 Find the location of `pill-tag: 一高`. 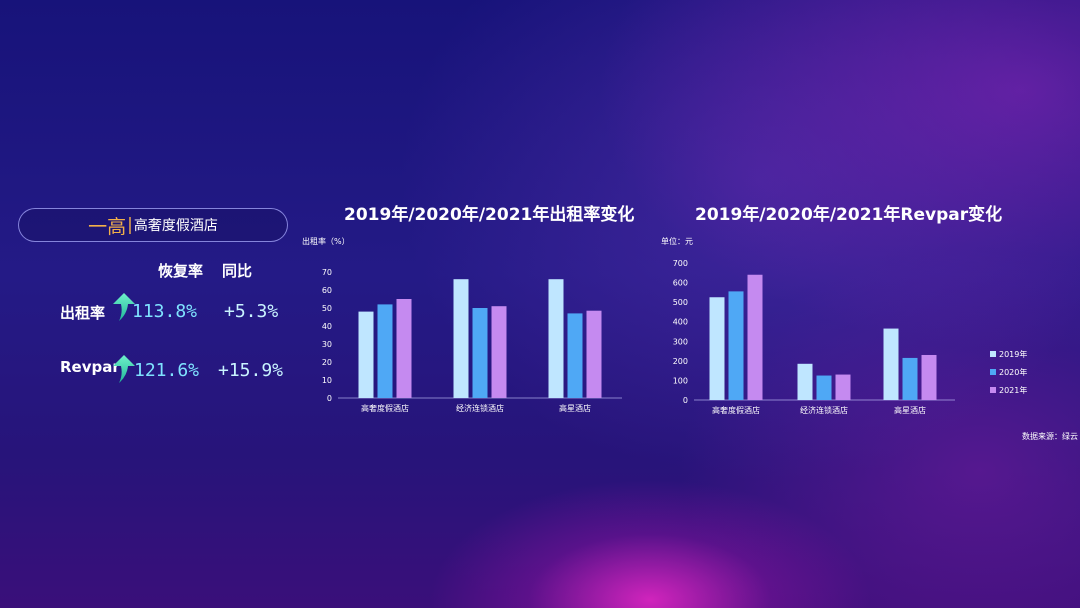

pill-tag: 一高 is located at coordinates (107, 226).